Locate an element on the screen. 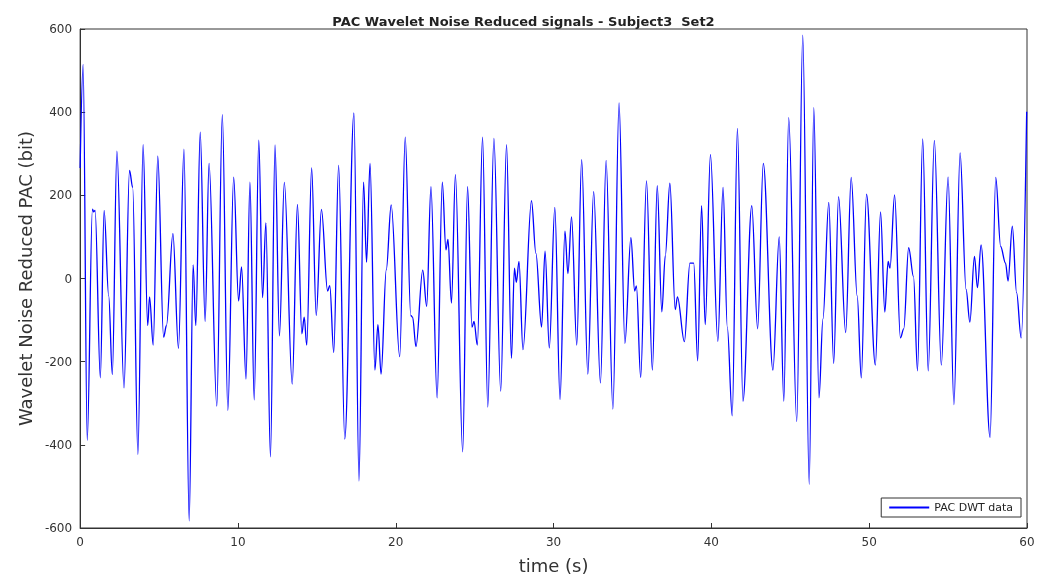  x-tick-label: 40 is located at coordinates (711, 542).